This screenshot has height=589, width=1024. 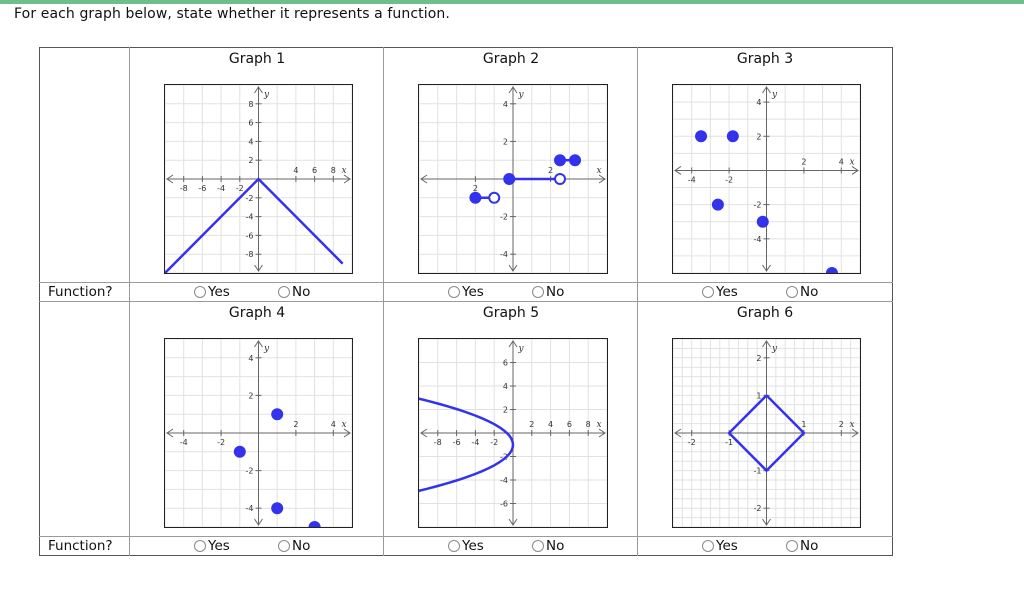 What do you see at coordinates (720, 292) in the screenshot?
I see `graph-3-yes-option: Yes` at bounding box center [720, 292].